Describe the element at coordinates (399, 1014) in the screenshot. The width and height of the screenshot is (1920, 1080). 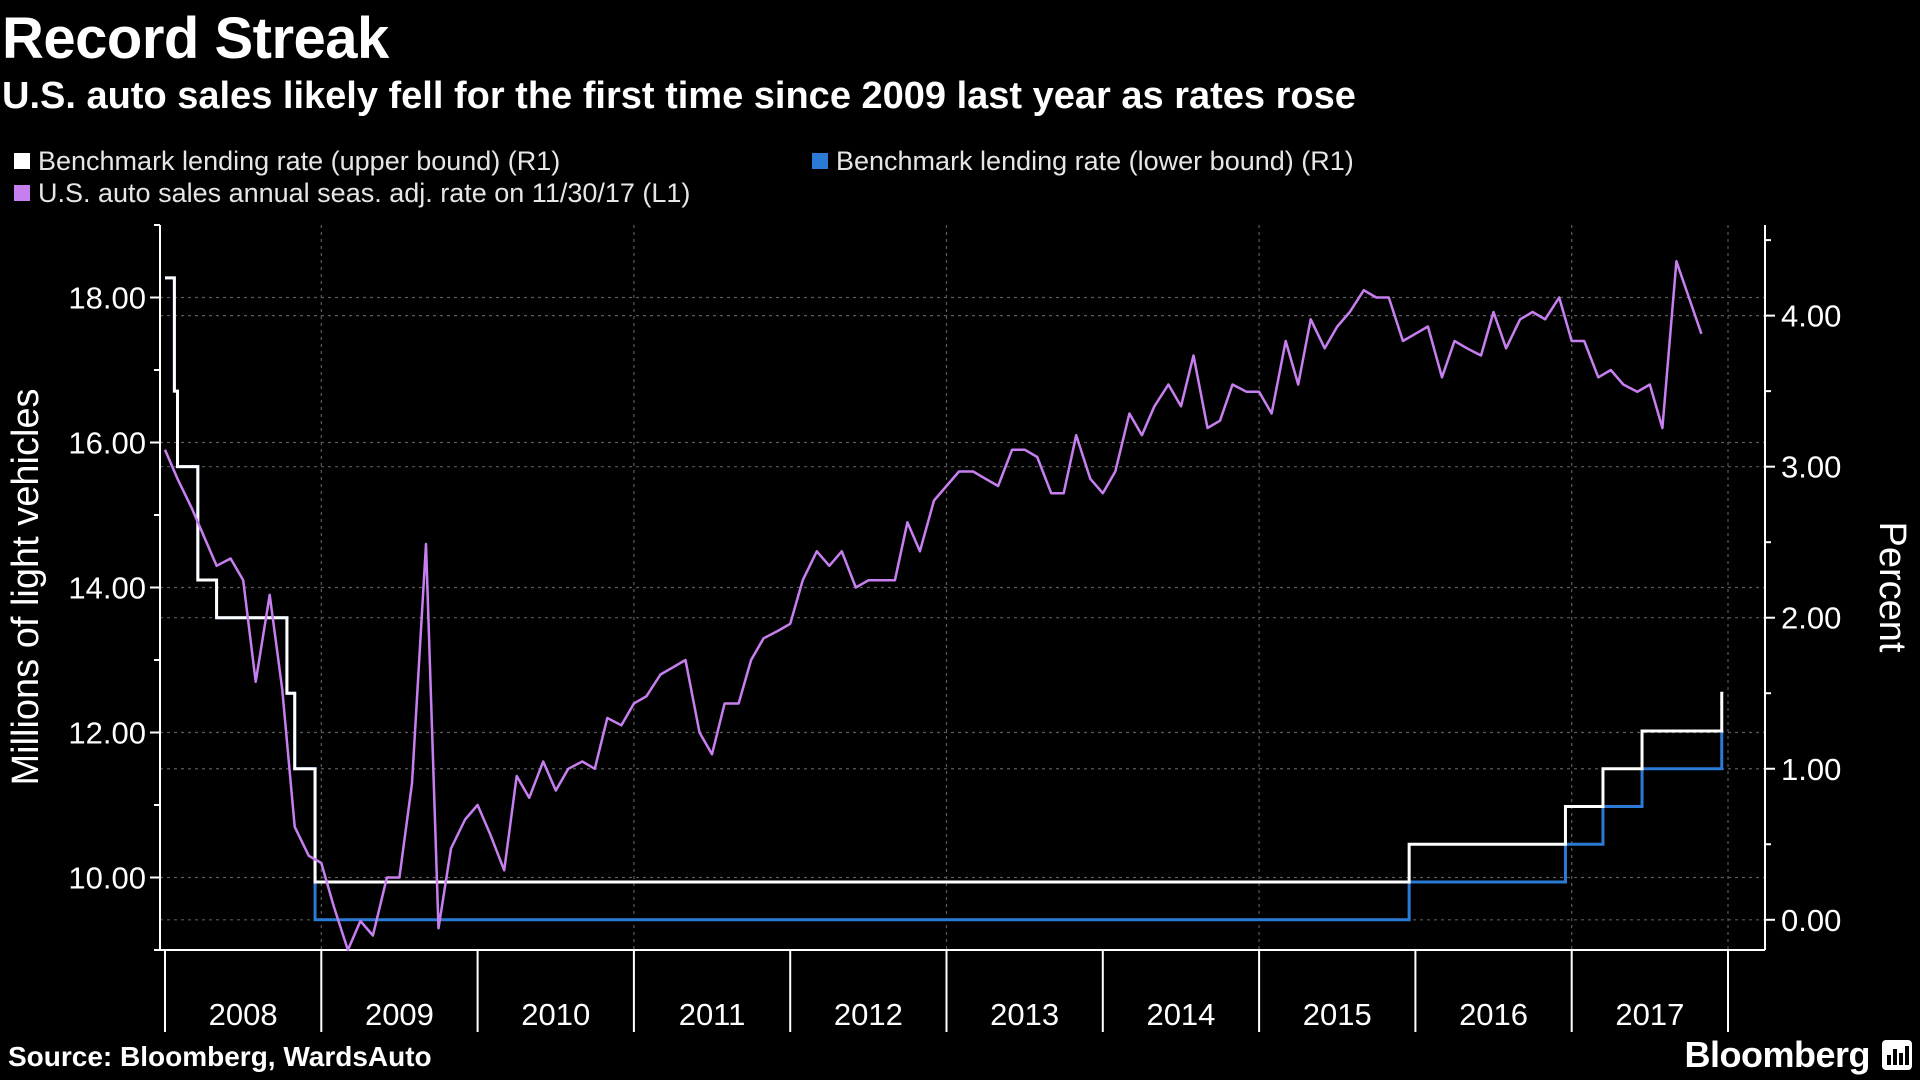
I see `x-tick-label-2009: 2009` at that location.